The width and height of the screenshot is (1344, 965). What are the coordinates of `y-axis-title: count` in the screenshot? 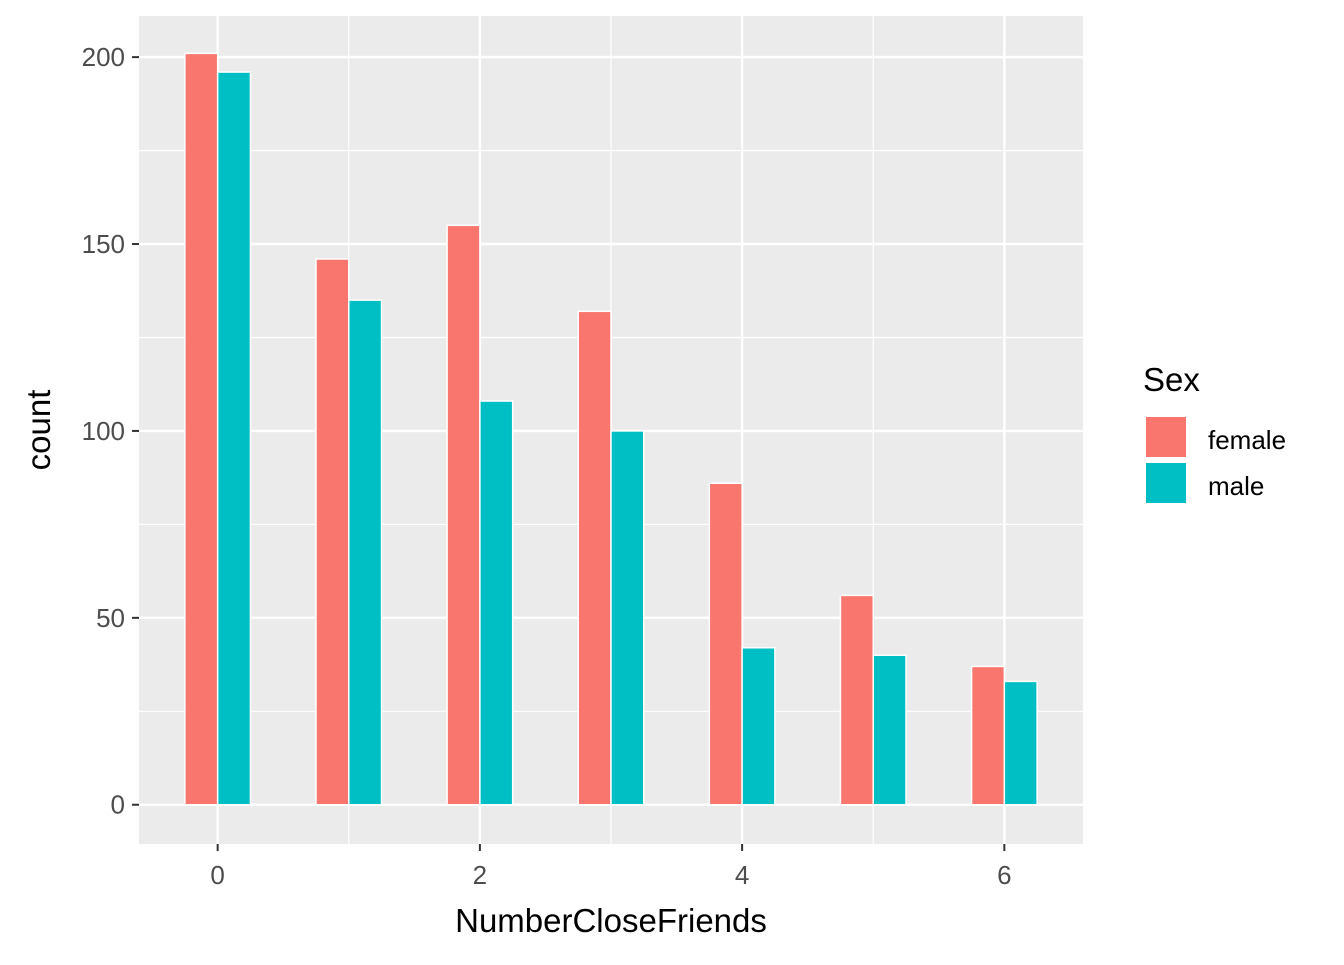 It's located at (38, 430).